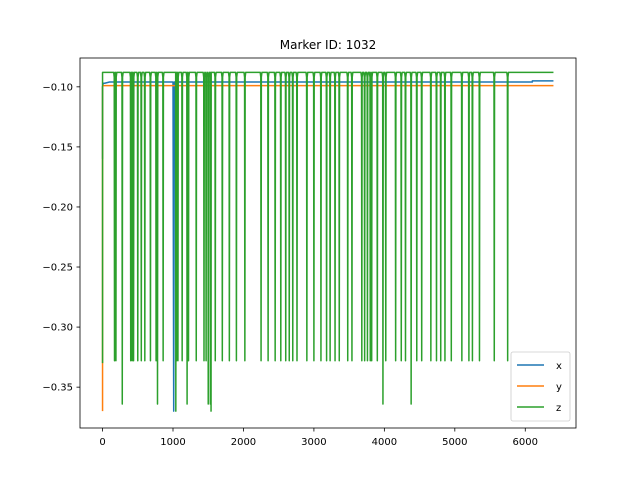  I want to click on y-tick-label: −0.15, so click(57, 147).